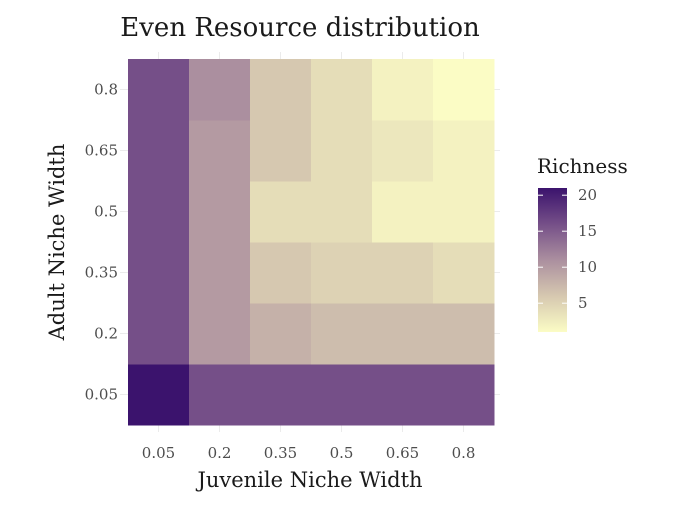 This screenshot has width=690, height=505. I want to click on x-tick-label: 0.35, so click(280, 453).